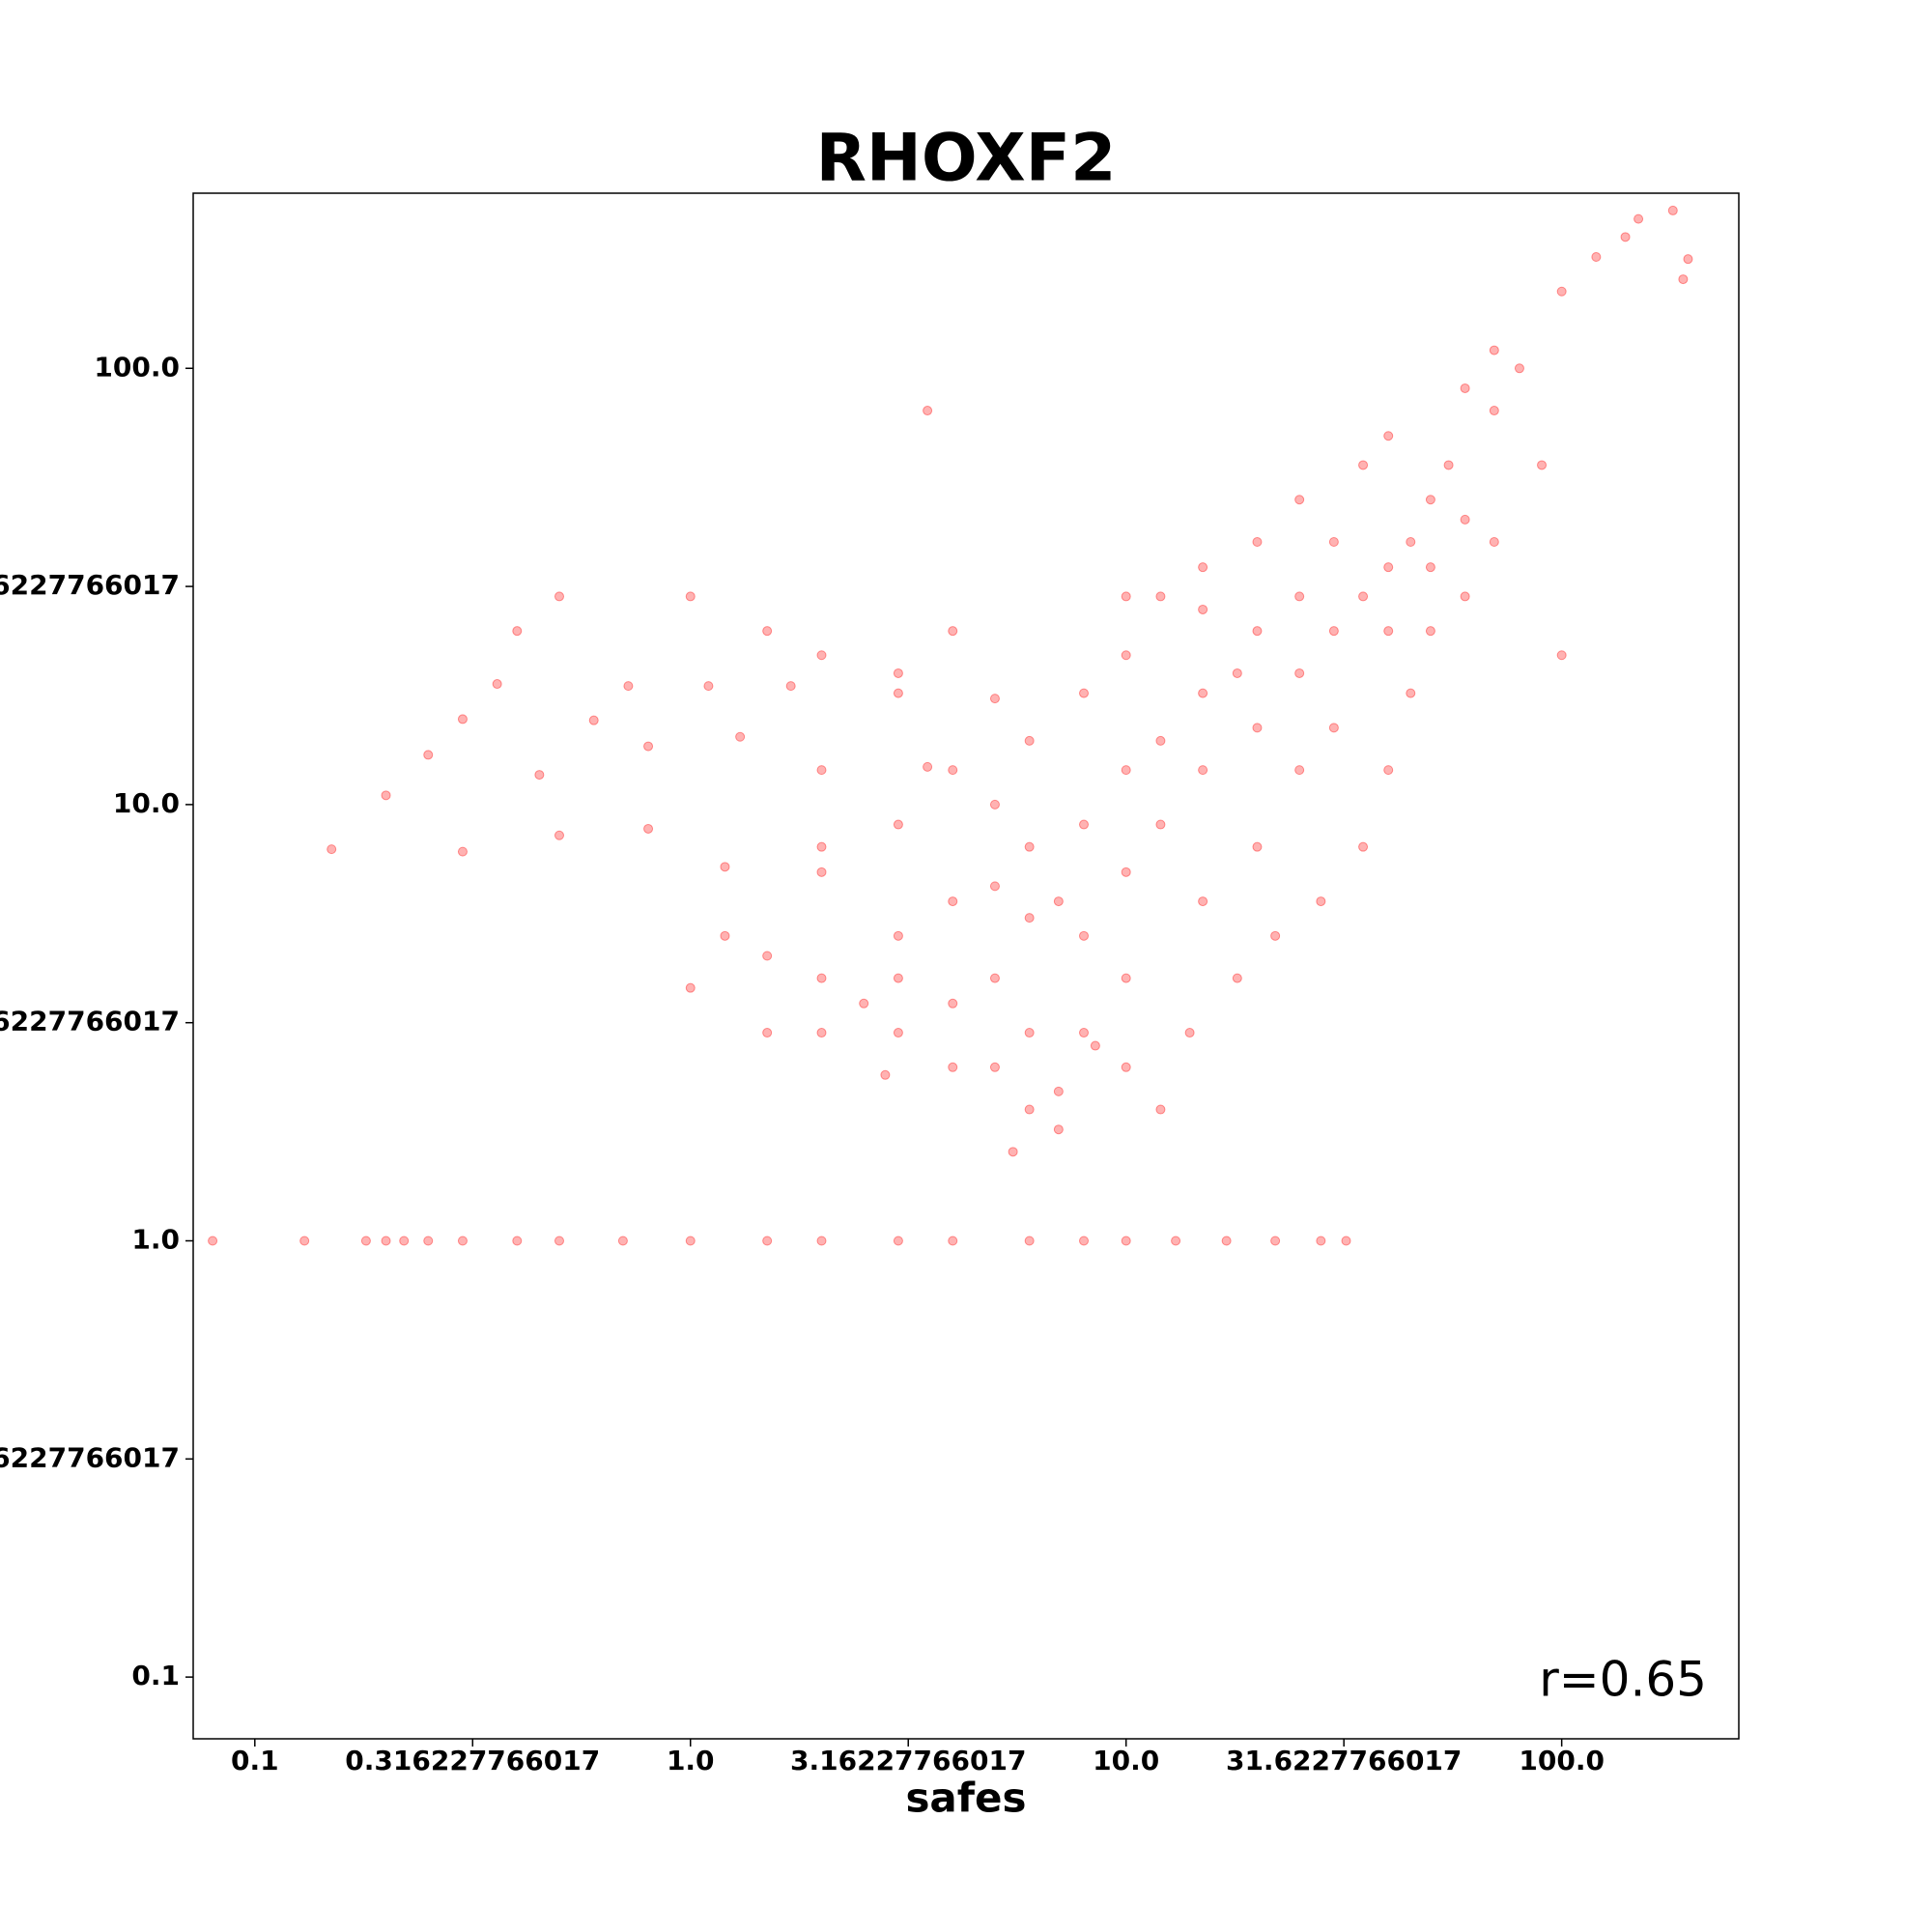  What do you see at coordinates (965, 1798) in the screenshot?
I see `x-axis-label: safes` at bounding box center [965, 1798].